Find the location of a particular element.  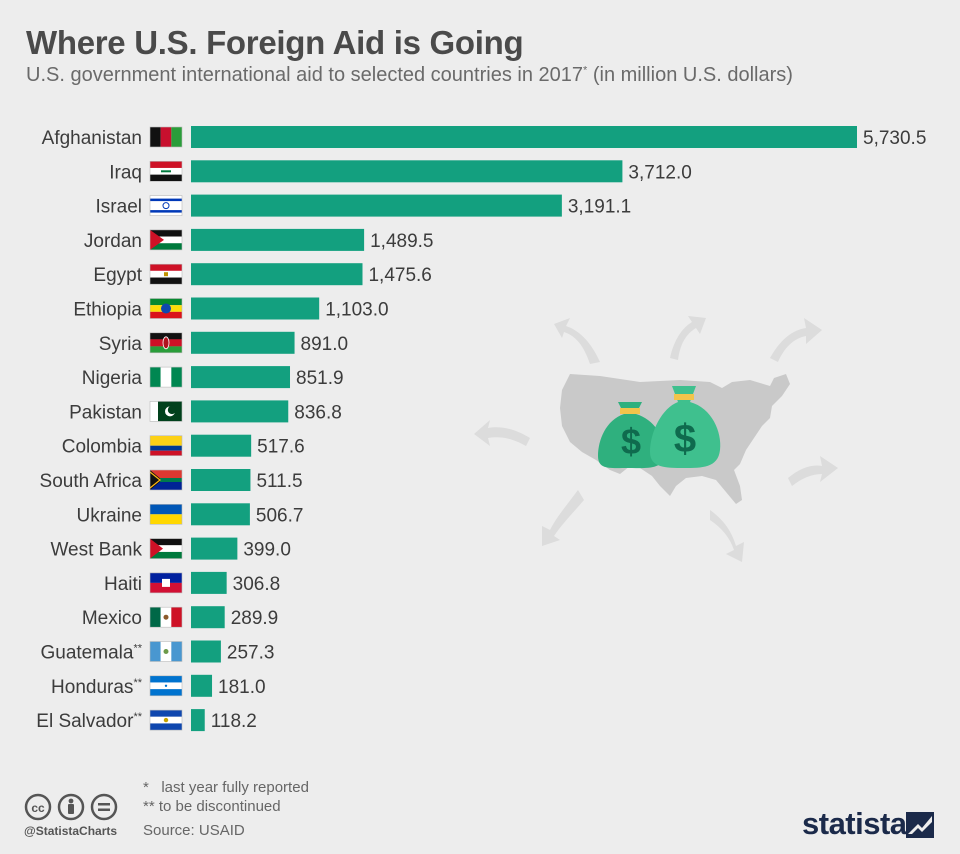

category-name: West Bank is located at coordinates (96, 550).